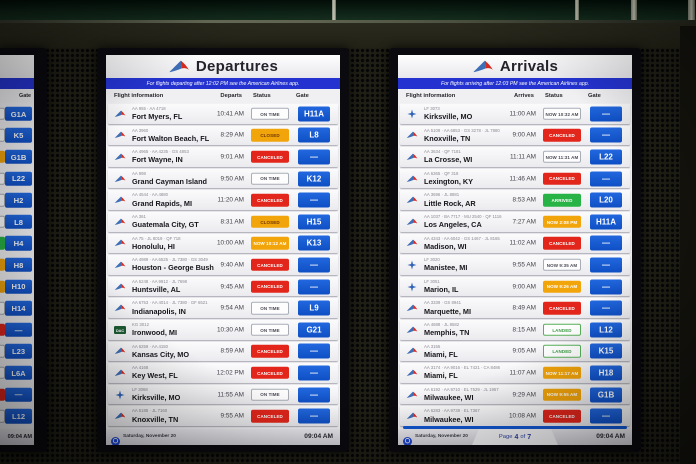 The image size is (696, 464). Describe the element at coordinates (334, 10) in the screenshot. I see `ceiling-post` at that location.